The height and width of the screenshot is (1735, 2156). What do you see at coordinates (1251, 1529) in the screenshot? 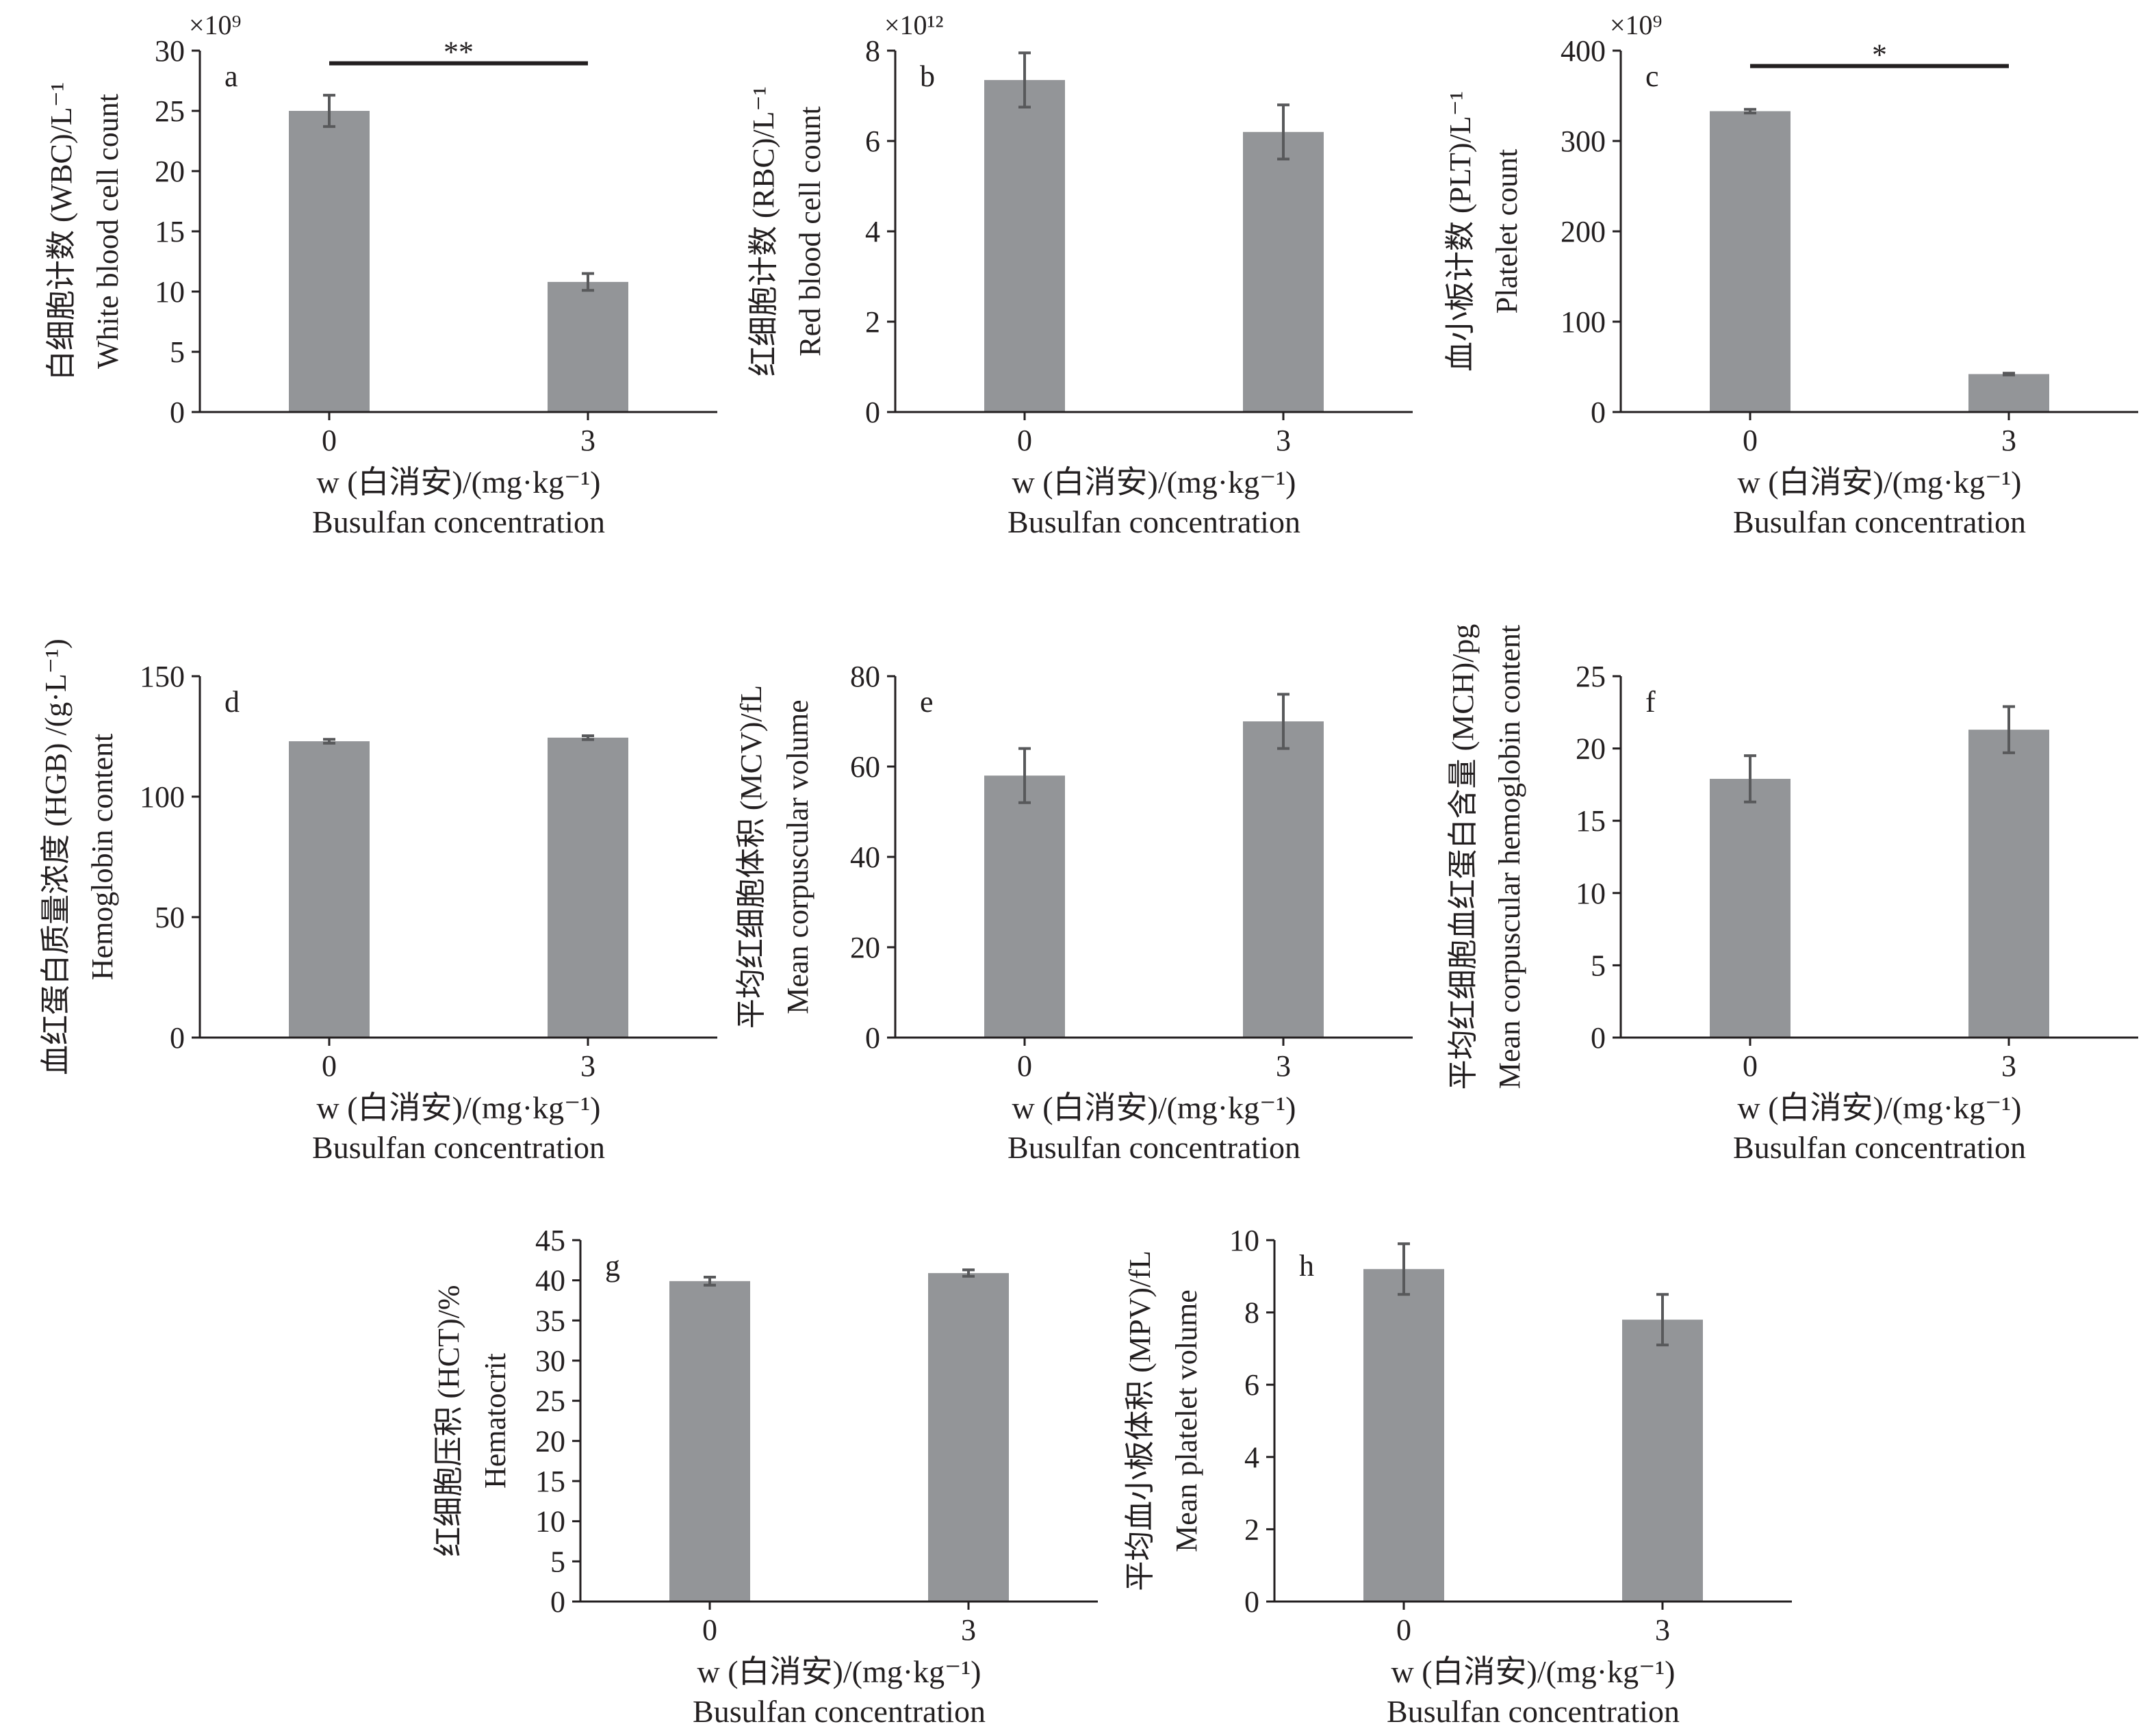
I see `y-tick-label-h: 2` at bounding box center [1251, 1529].